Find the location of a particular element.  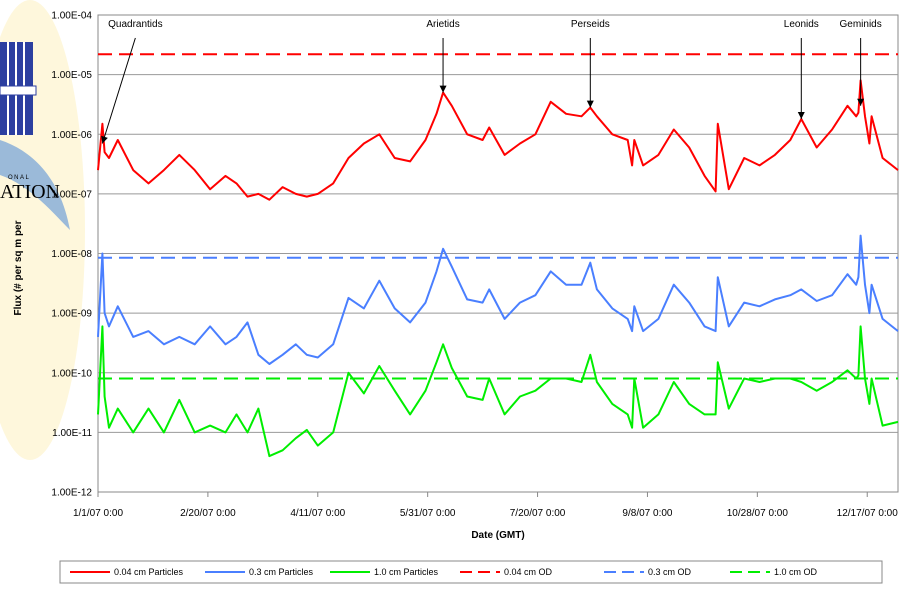

annotation-label: Quadrantids is located at coordinates (135, 24).